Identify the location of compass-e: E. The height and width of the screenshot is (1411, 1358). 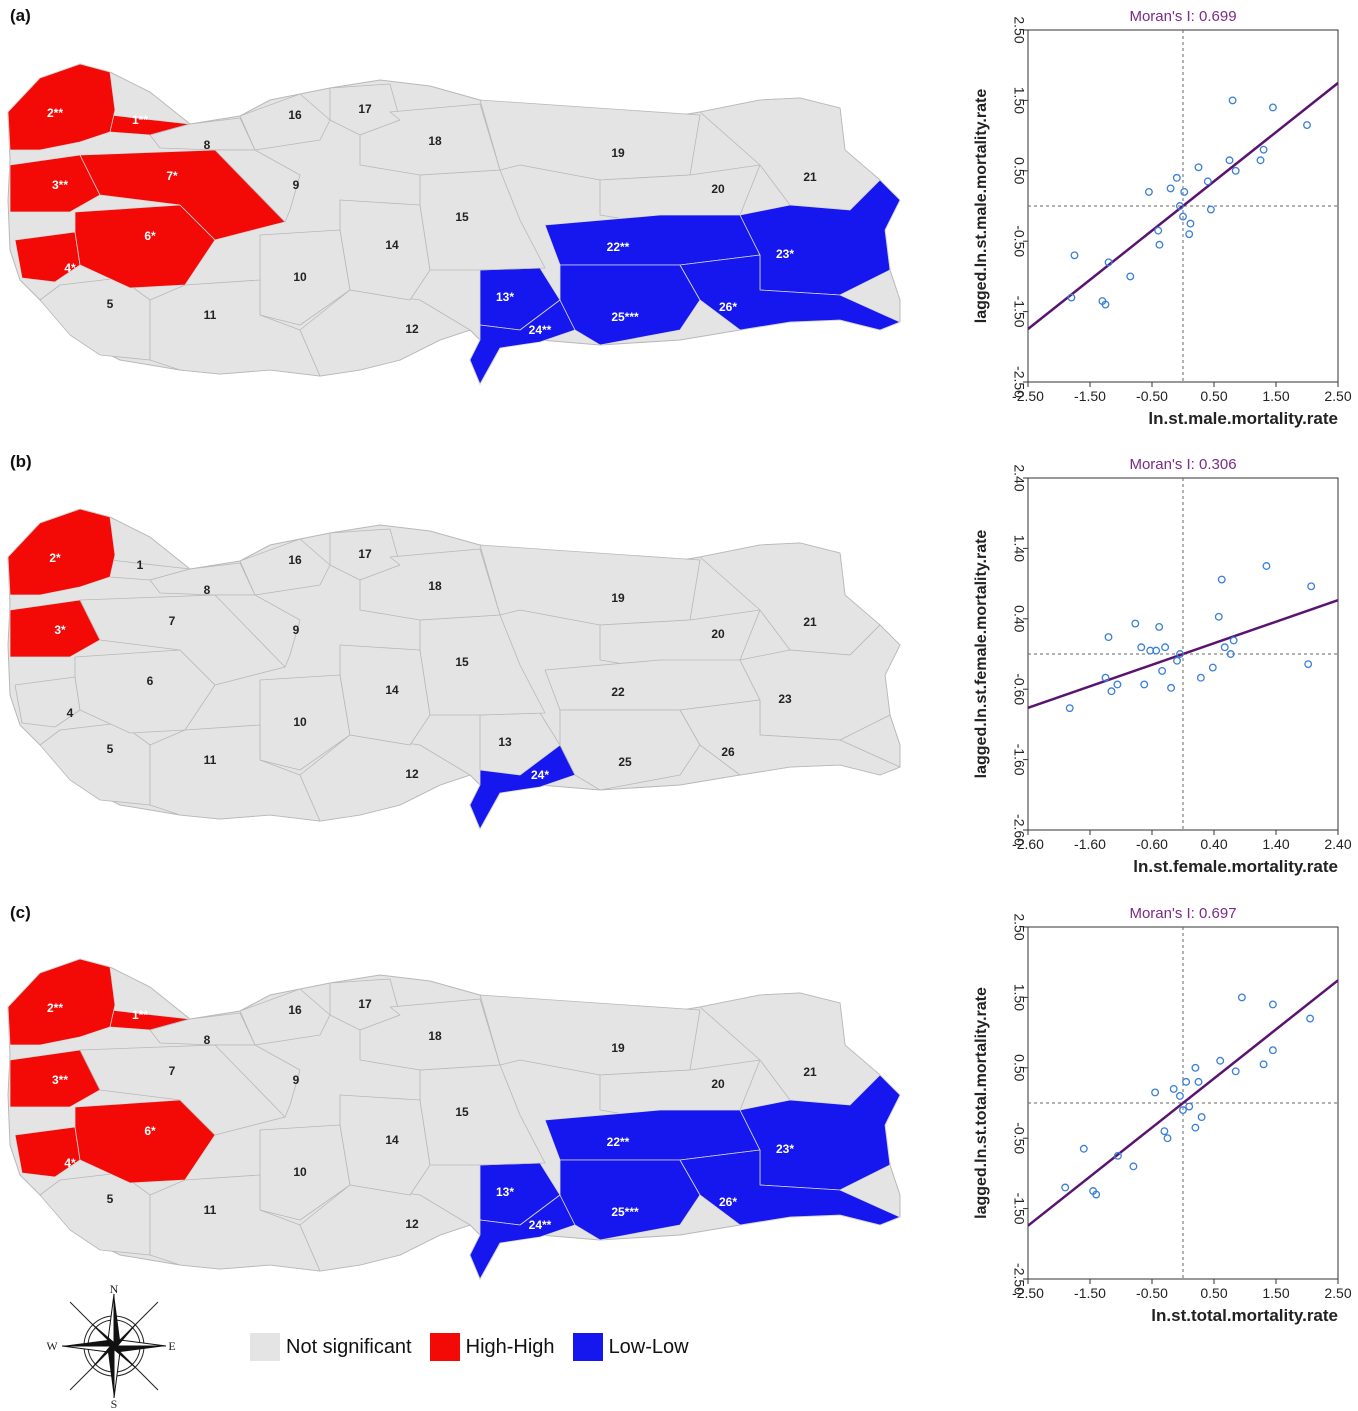
(171, 1346).